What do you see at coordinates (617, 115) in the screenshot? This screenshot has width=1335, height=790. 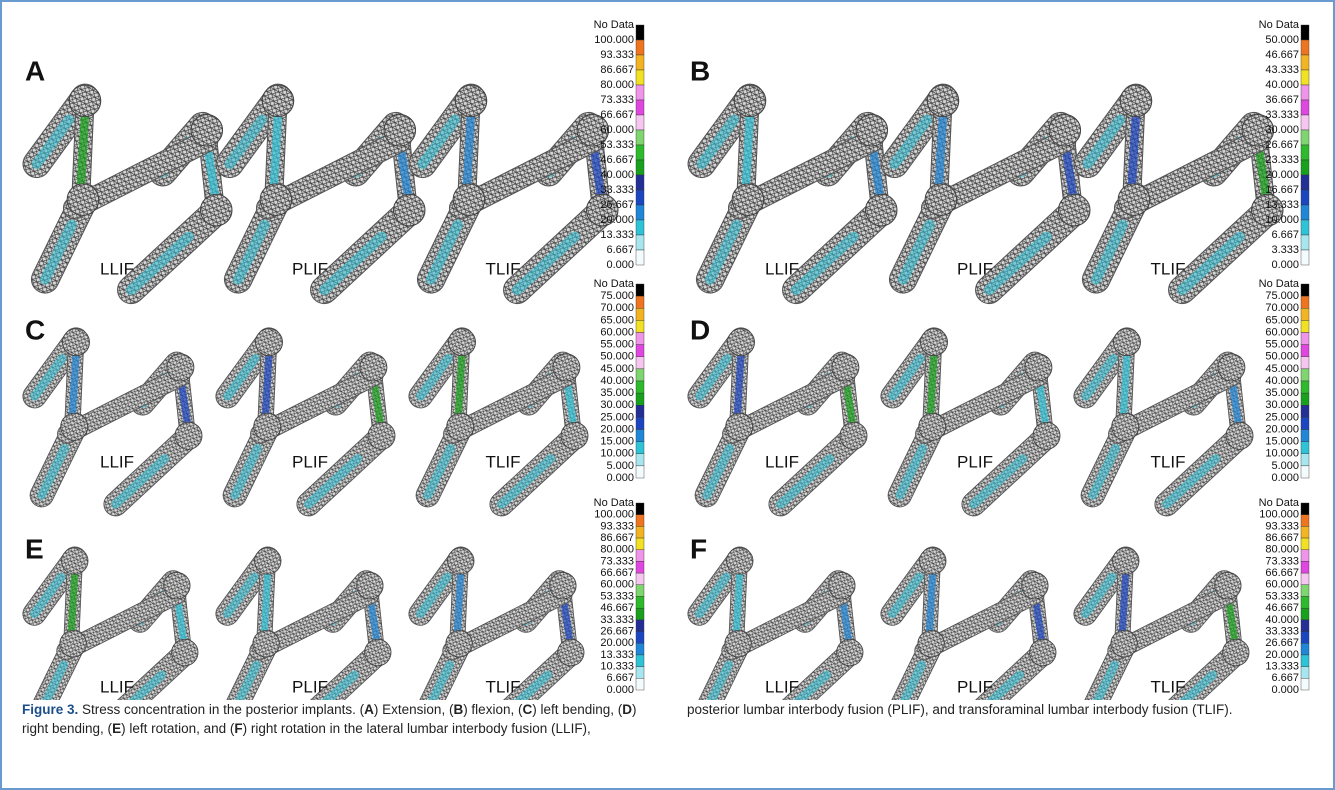 I see `legend-label: 66.667` at bounding box center [617, 115].